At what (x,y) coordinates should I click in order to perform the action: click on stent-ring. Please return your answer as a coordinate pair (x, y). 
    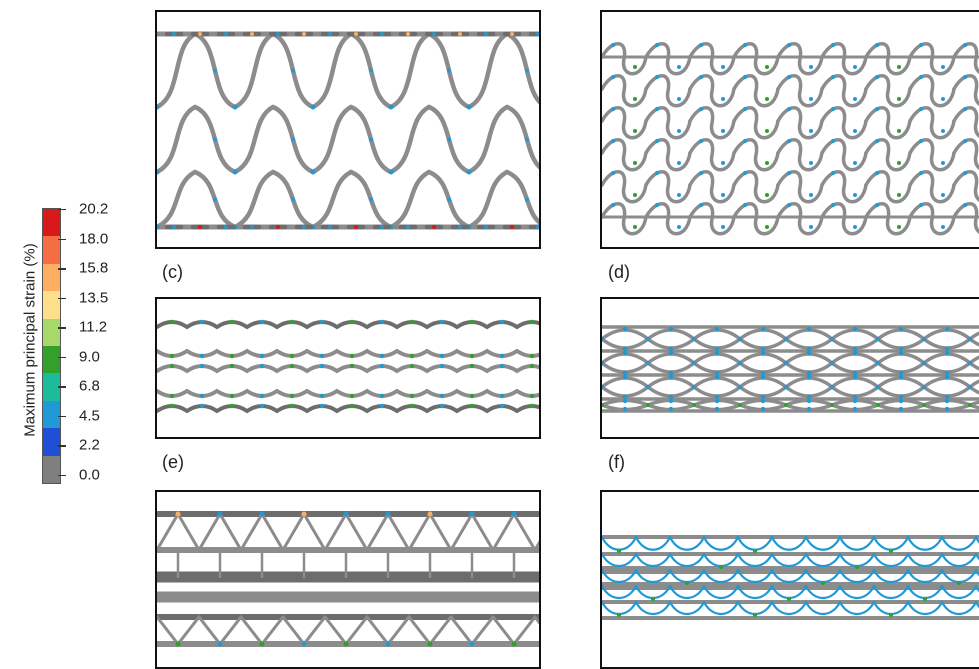
    Looking at the image, I should click on (348, 409).